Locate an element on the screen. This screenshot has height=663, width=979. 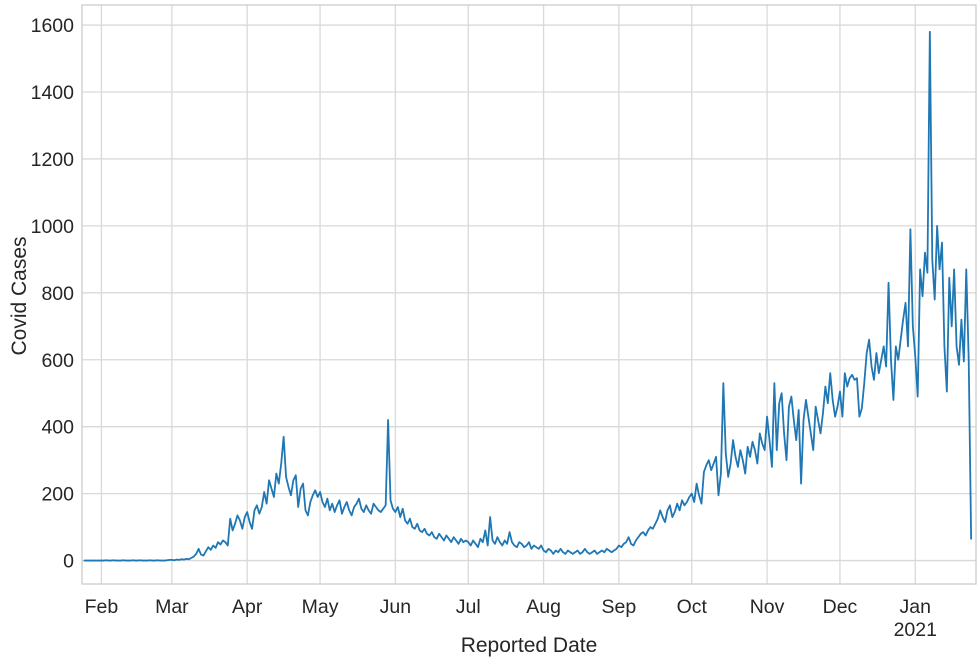
x-tick-label: Jul is located at coordinates (468, 607).